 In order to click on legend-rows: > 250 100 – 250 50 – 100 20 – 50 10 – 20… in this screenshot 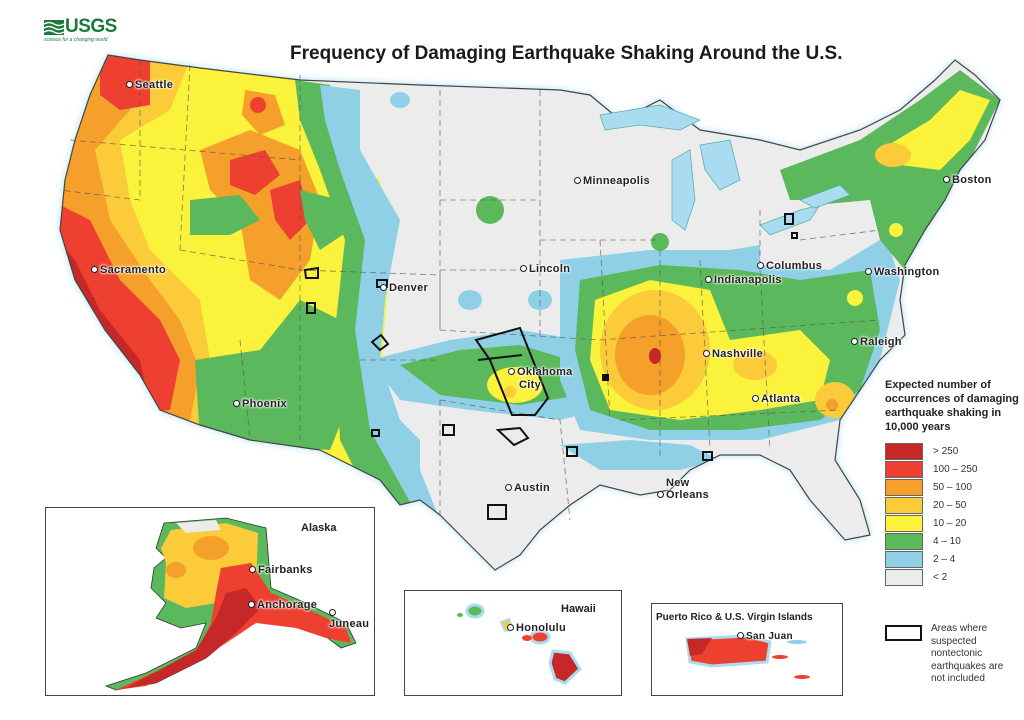, I will do `click(952, 514)`.